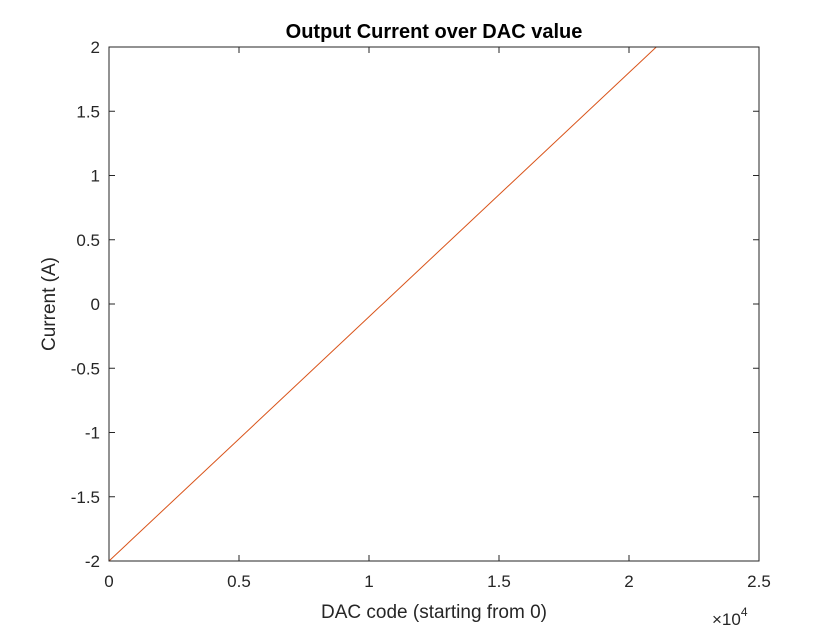 Image resolution: width=840 pixels, height=635 pixels. Describe the element at coordinates (95, 176) in the screenshot. I see `y-tick-label: 1` at that location.